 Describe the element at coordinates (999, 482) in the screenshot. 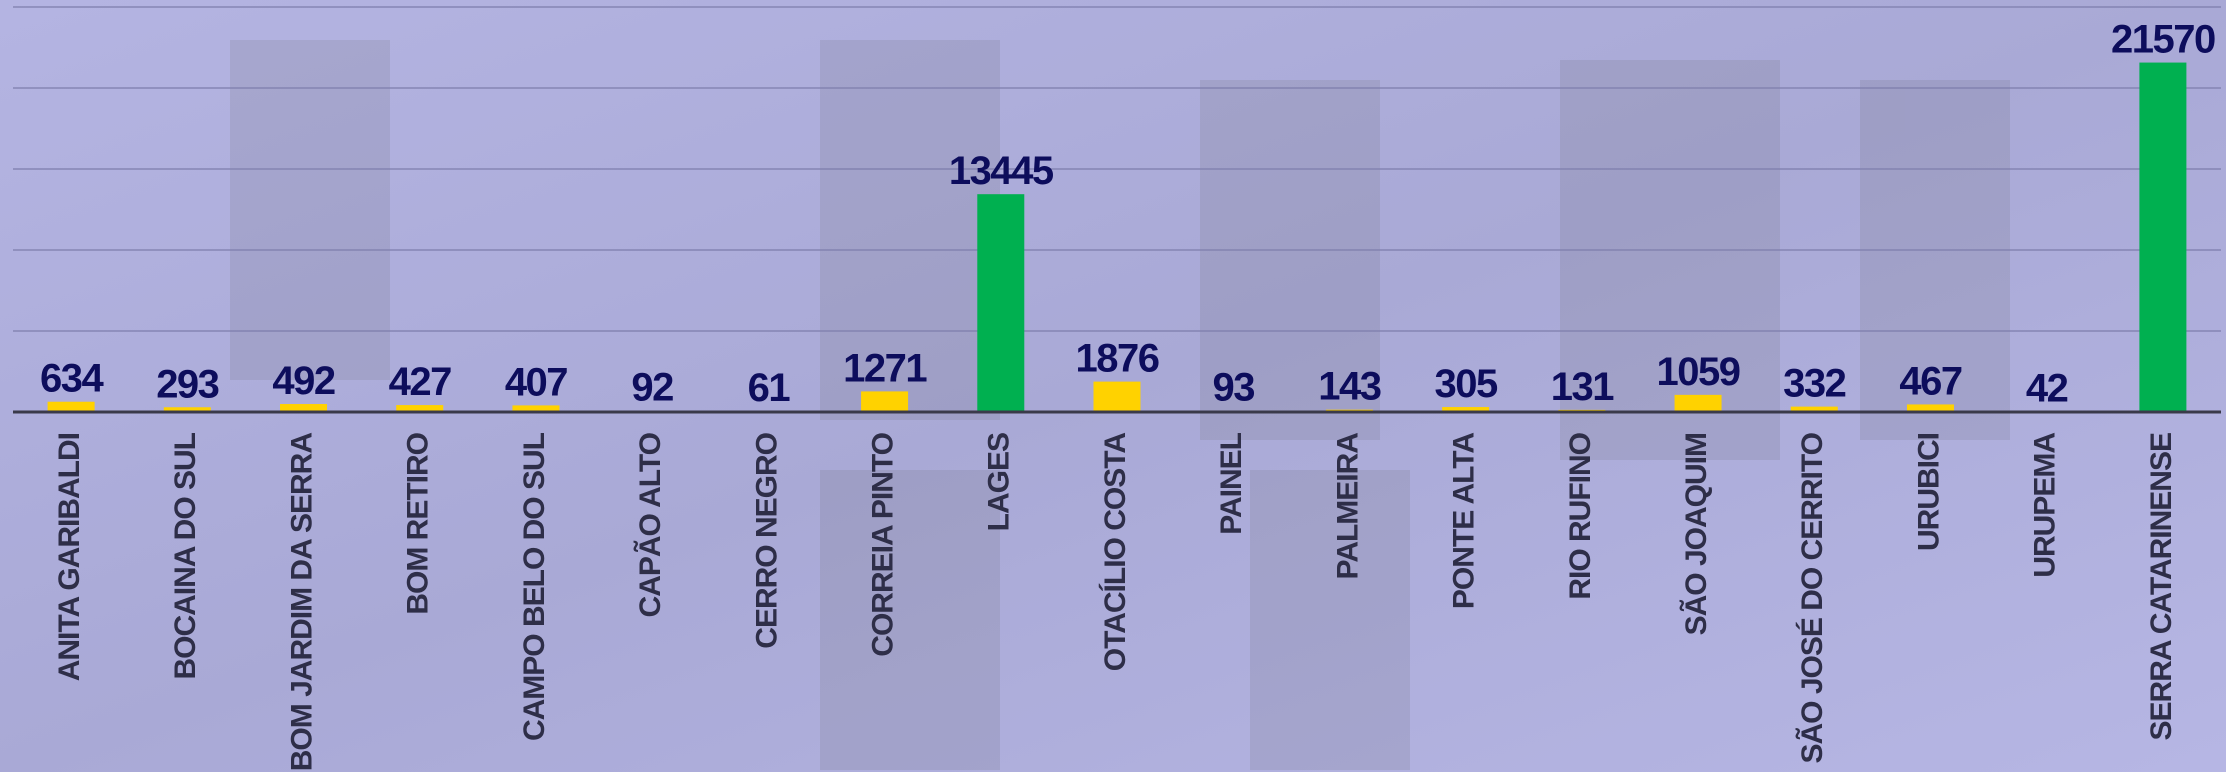

I see `x-tick-label: LAGES` at that location.